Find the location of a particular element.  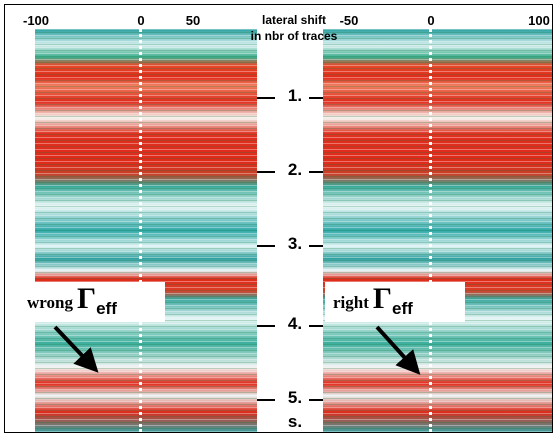

time-tick-label: 1. is located at coordinates (295, 95).